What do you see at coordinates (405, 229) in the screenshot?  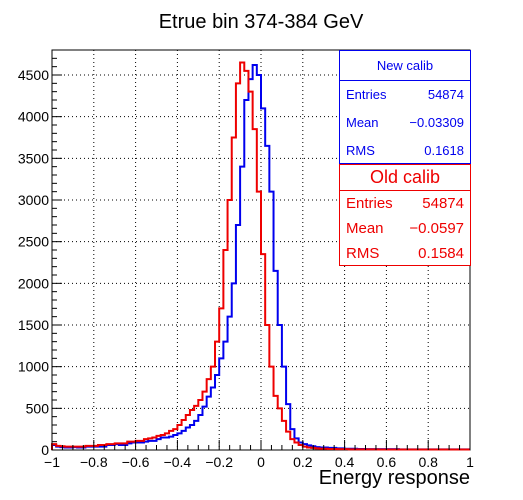 I see `stats-row-mean: Mean −0.0597` at bounding box center [405, 229].